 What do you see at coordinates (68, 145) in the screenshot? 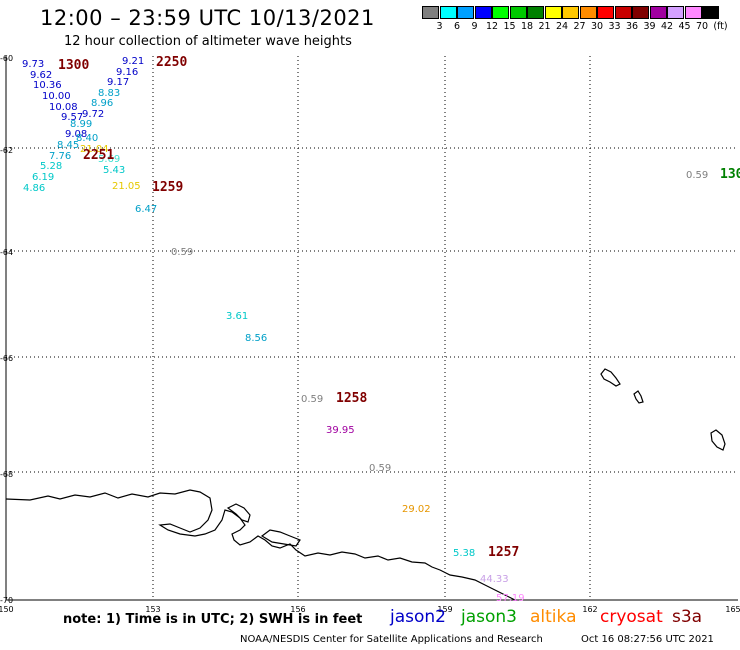
I see `wave-height-label: 8.45` at bounding box center [68, 145].